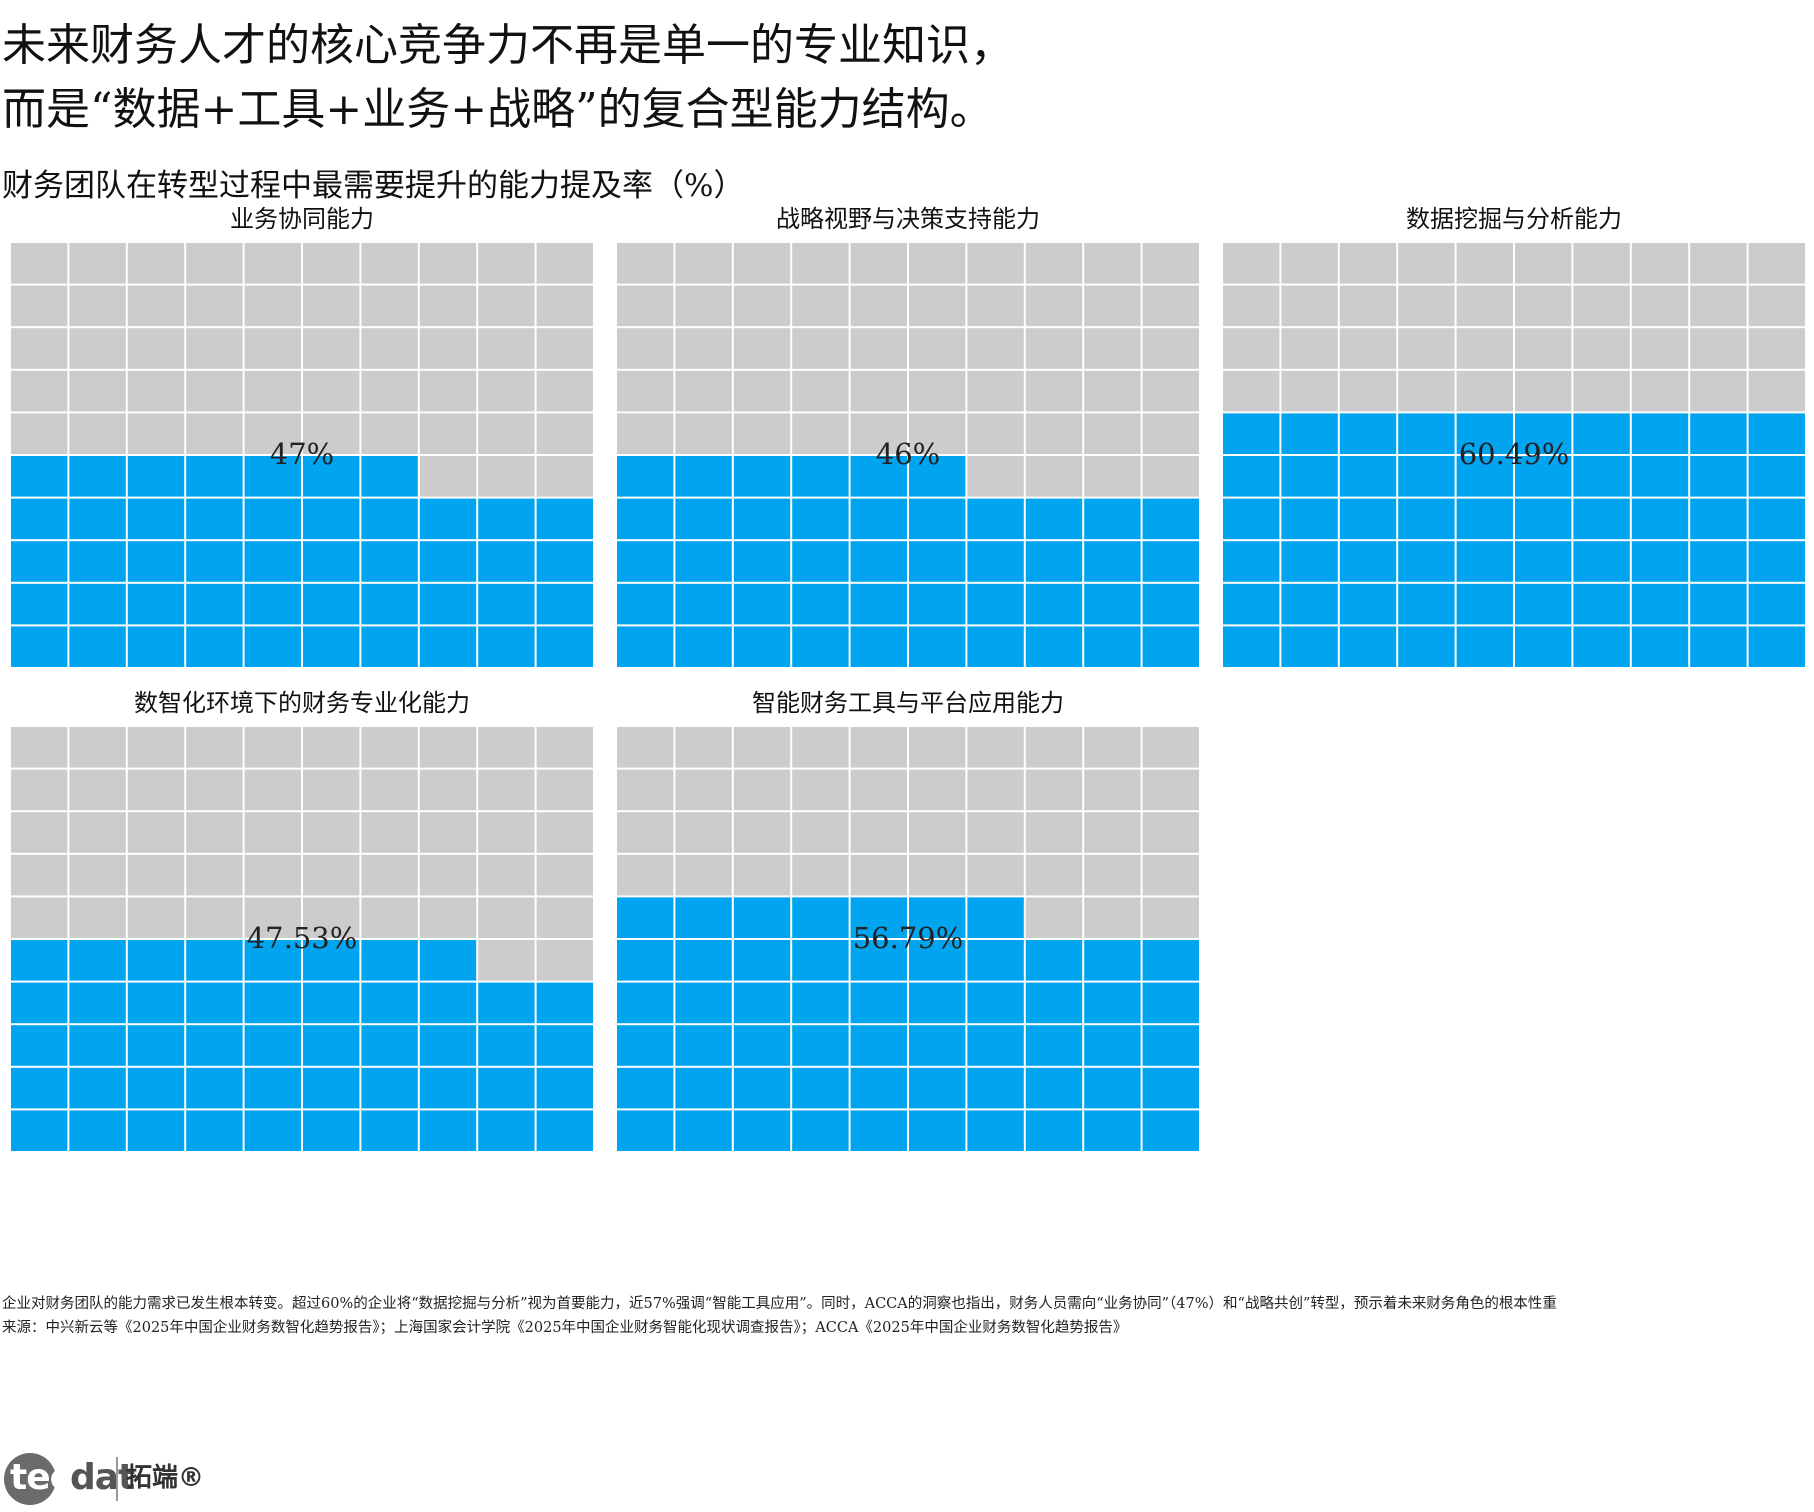 The width and height of the screenshot is (1814, 1512). I want to click on brand-logo: tecdat 拓端®, so click(114, 1479).